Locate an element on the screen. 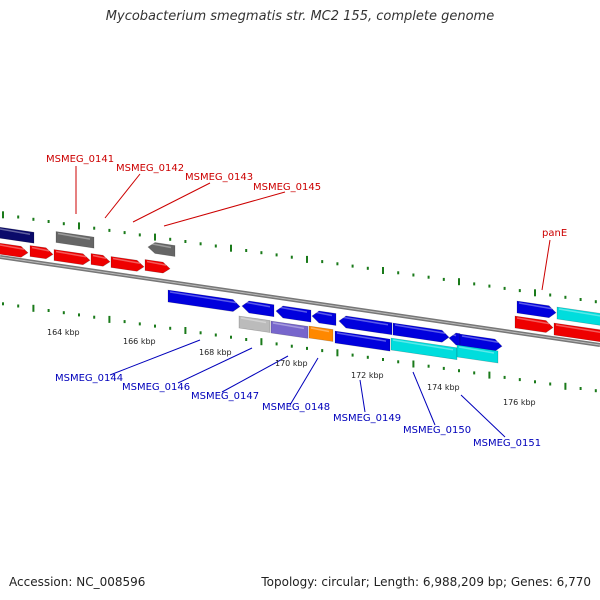  gene-arrow-red-1-shine is located at coordinates (12, 247).